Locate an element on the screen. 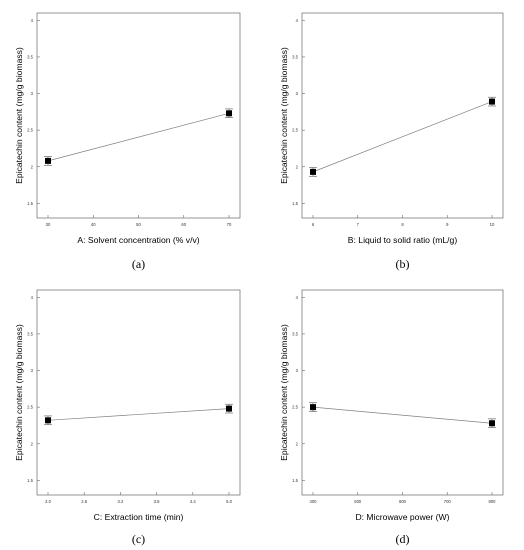  x-tick-label: 3.8 is located at coordinates (157, 501).